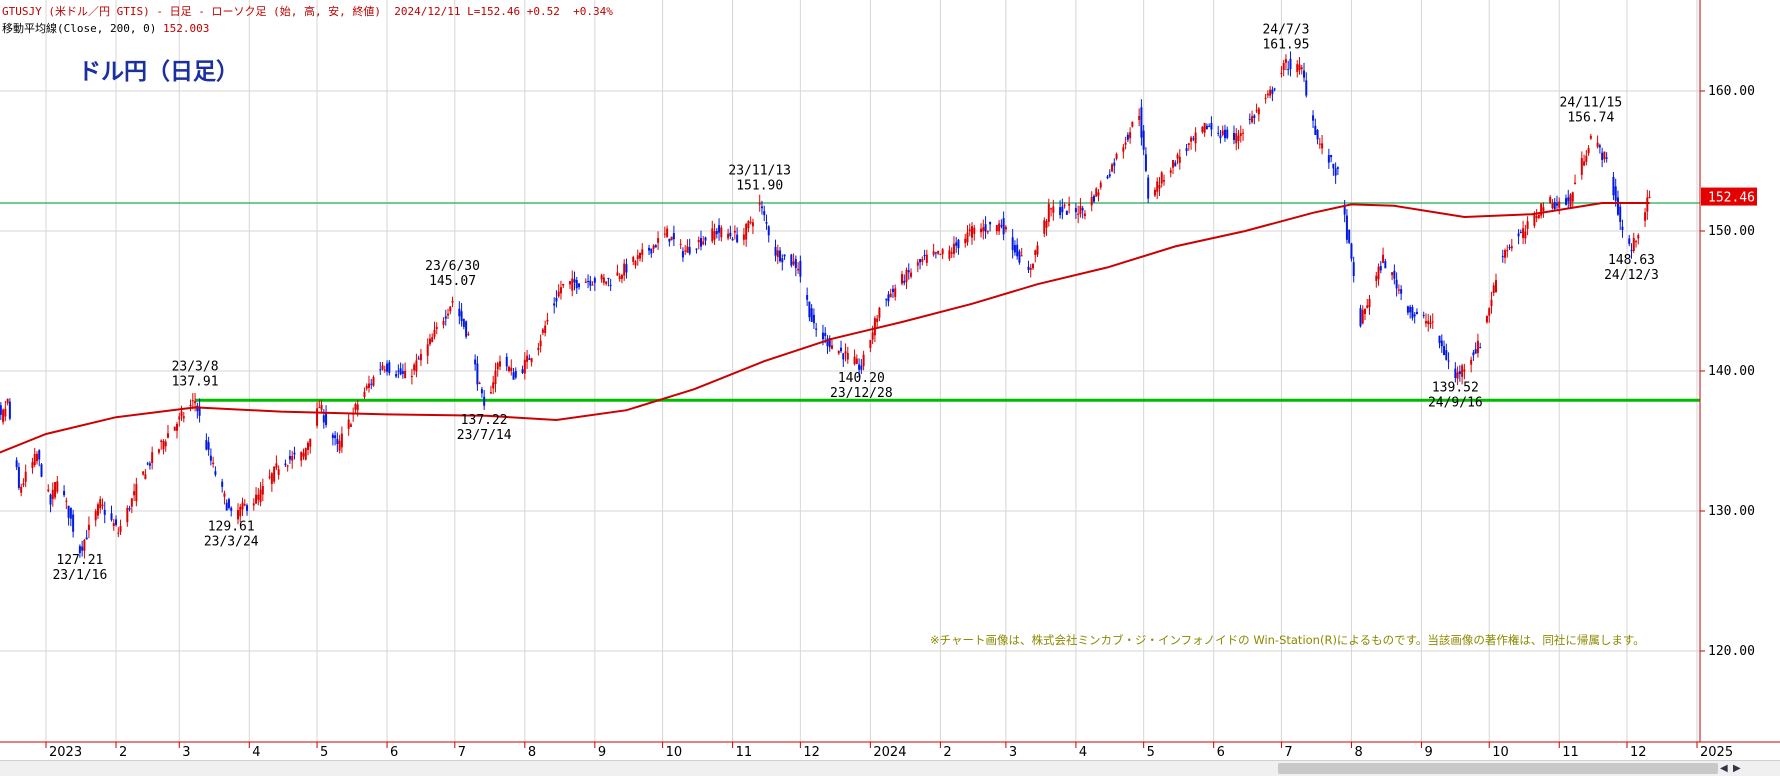  I want to click on horizontal-scrollbar: ◀ ▶, so click(890, 768).